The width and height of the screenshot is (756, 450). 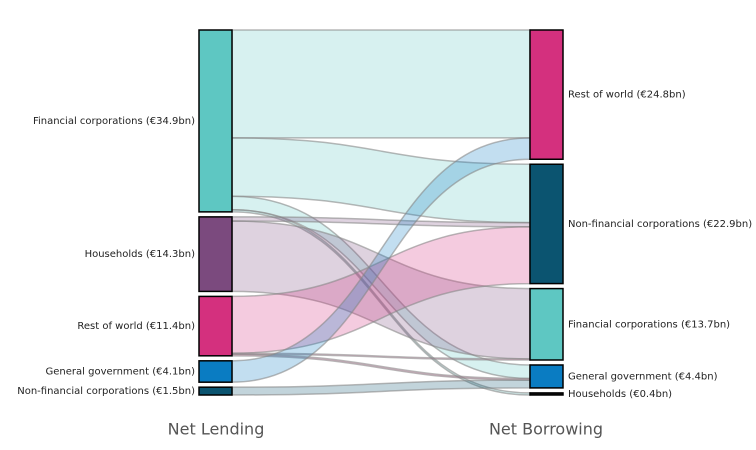 What do you see at coordinates (140, 254) in the screenshot?
I see `source-label: Households (€14.3bn)` at bounding box center [140, 254].